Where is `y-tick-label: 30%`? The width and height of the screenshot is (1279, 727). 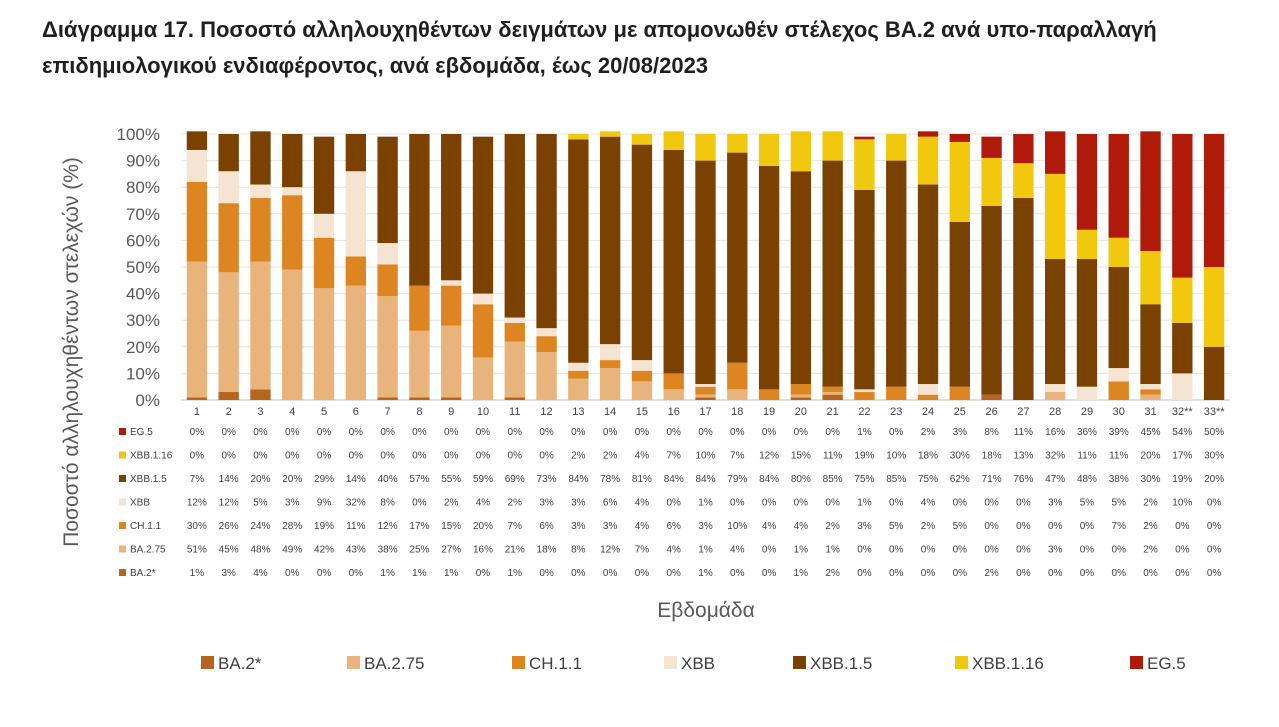 y-tick-label: 30% is located at coordinates (143, 320).